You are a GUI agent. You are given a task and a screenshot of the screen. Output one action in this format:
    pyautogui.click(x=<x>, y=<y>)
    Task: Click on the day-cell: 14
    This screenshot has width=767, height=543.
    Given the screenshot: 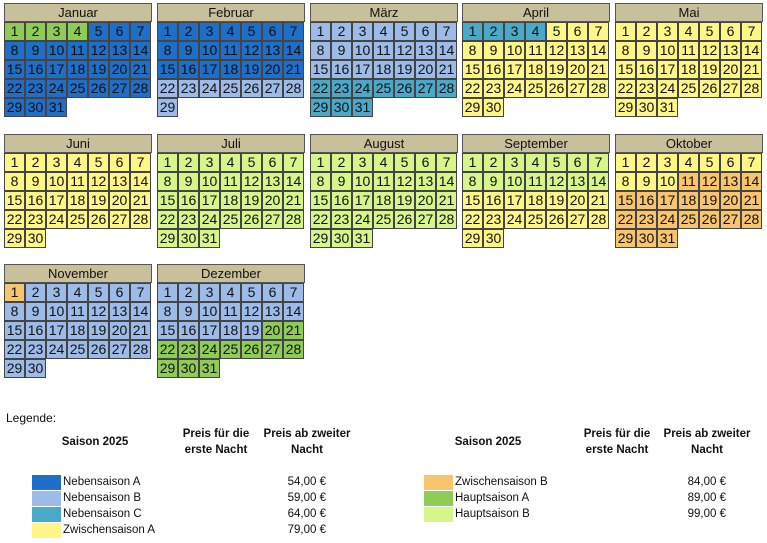 What is the action you would take?
    pyautogui.click(x=293, y=311)
    